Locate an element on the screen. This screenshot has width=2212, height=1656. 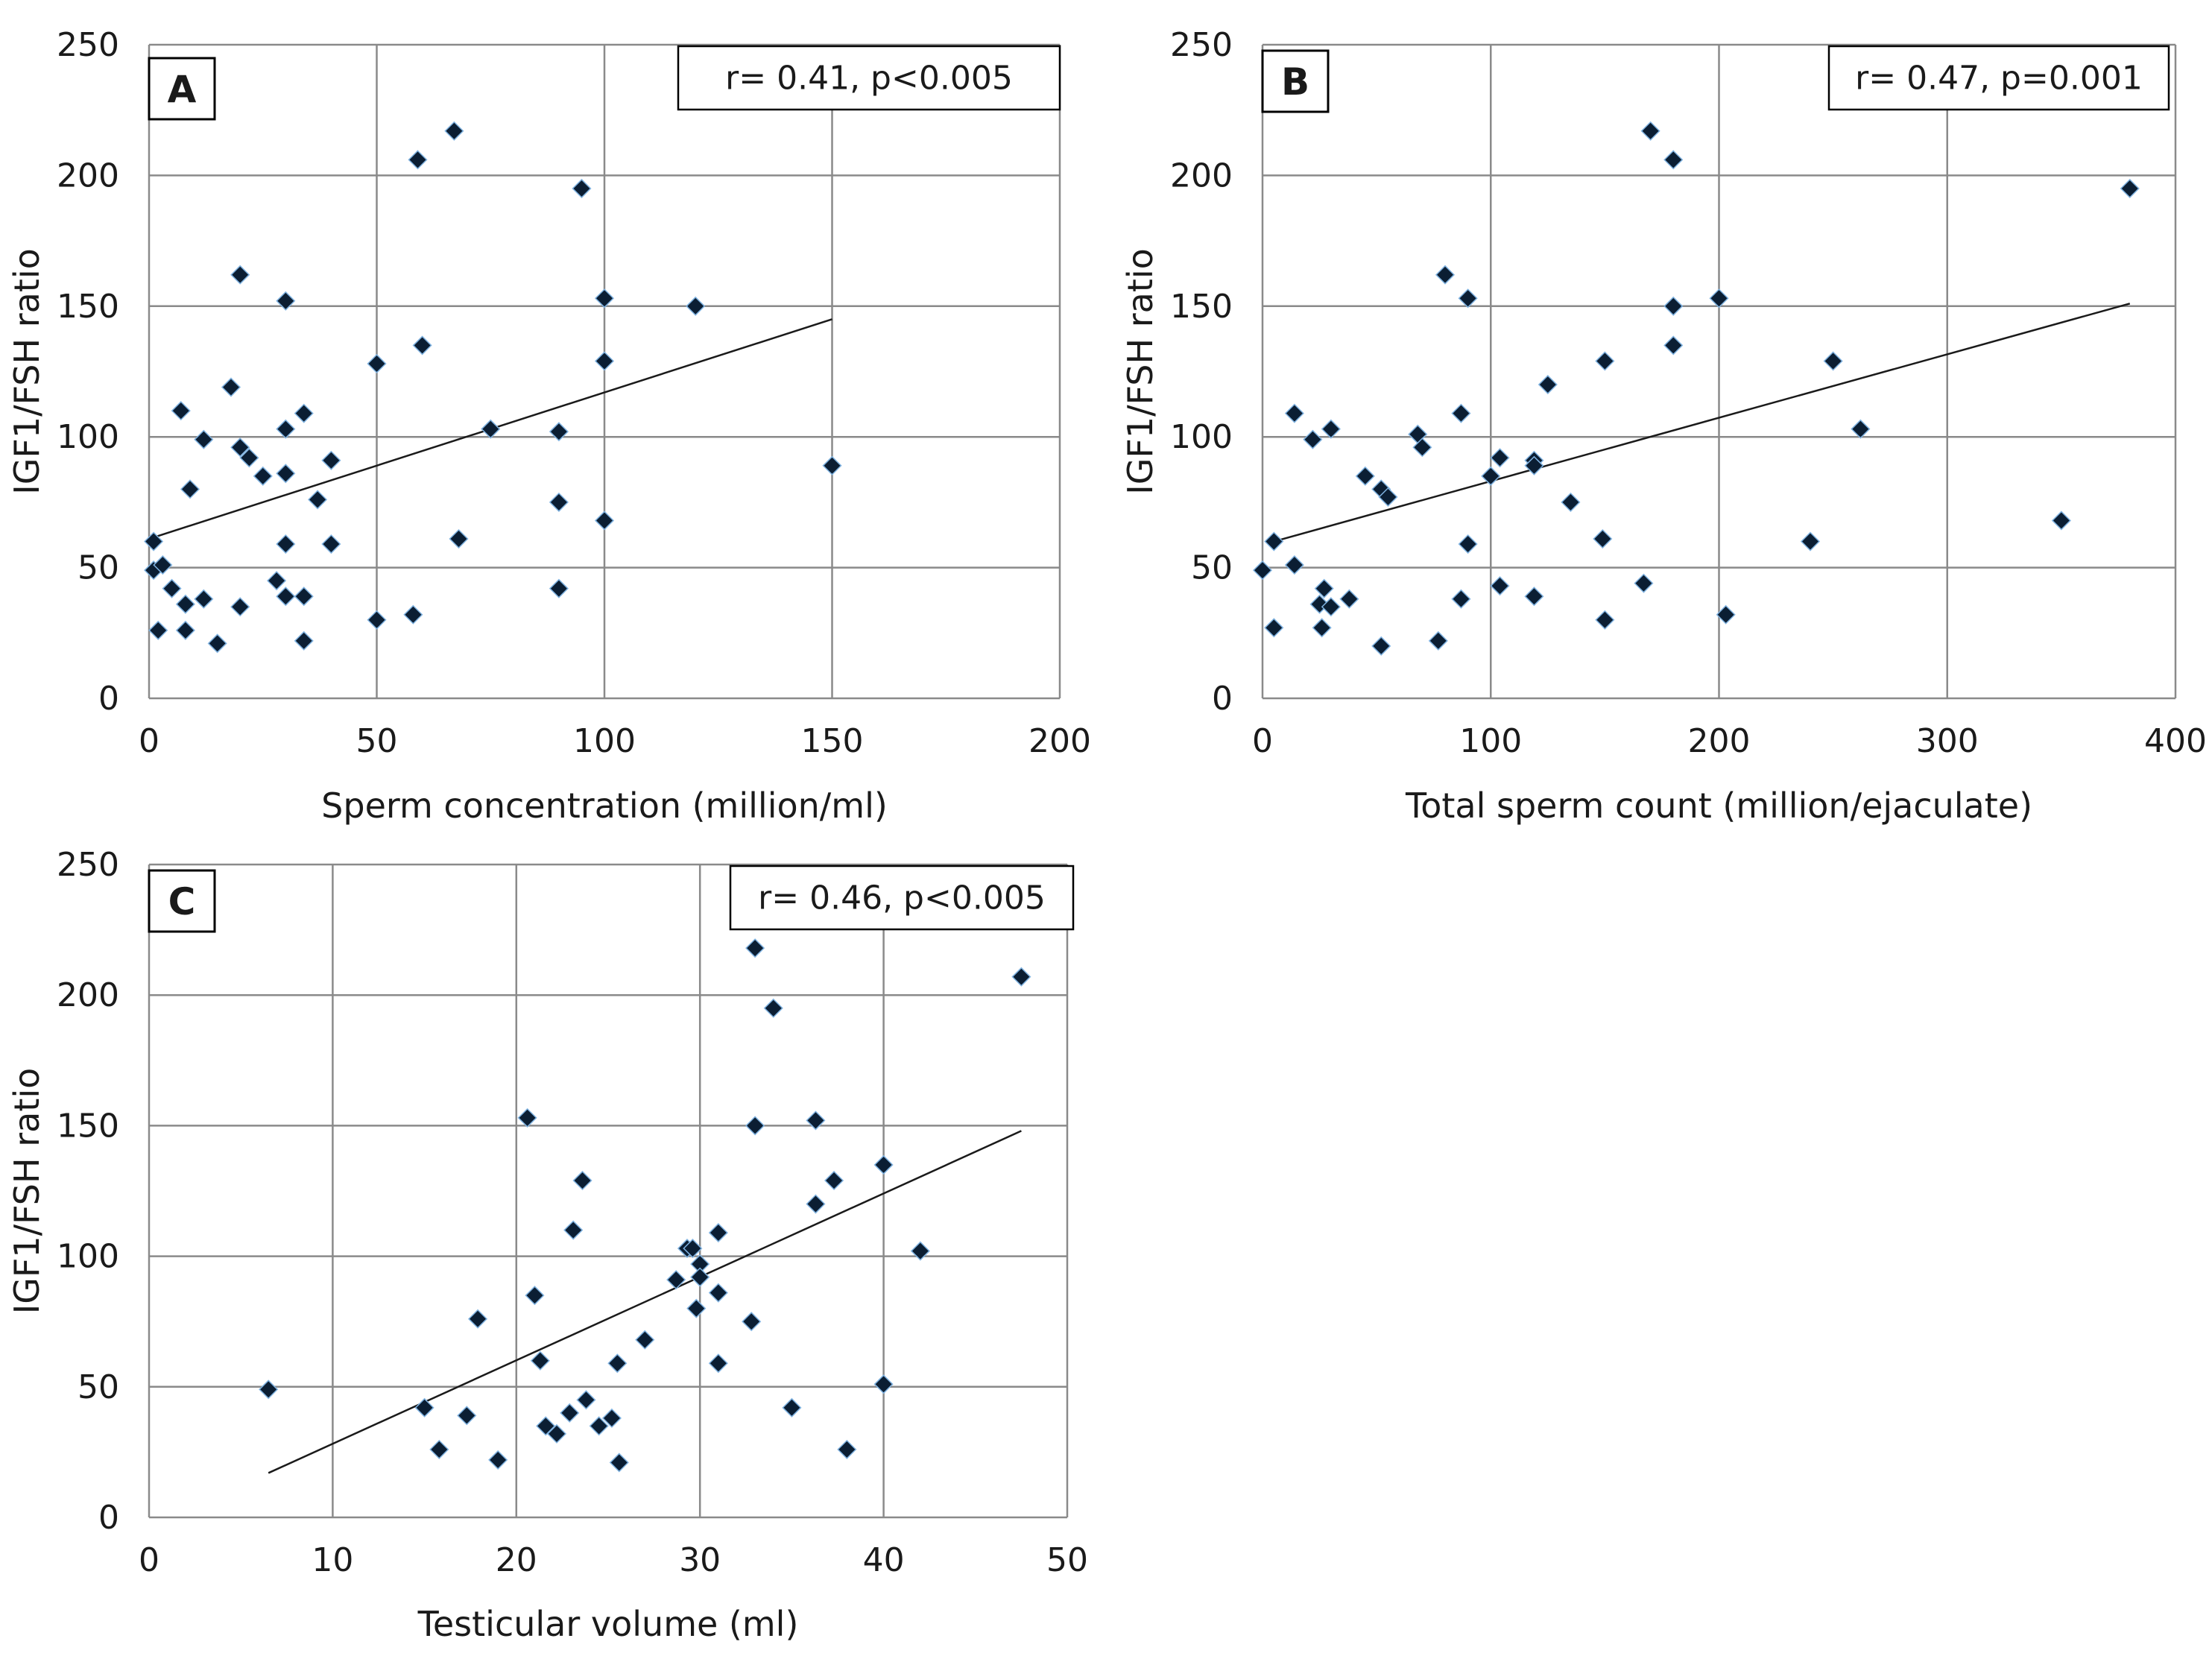
x-tick-label: 300 is located at coordinates (1947, 741).